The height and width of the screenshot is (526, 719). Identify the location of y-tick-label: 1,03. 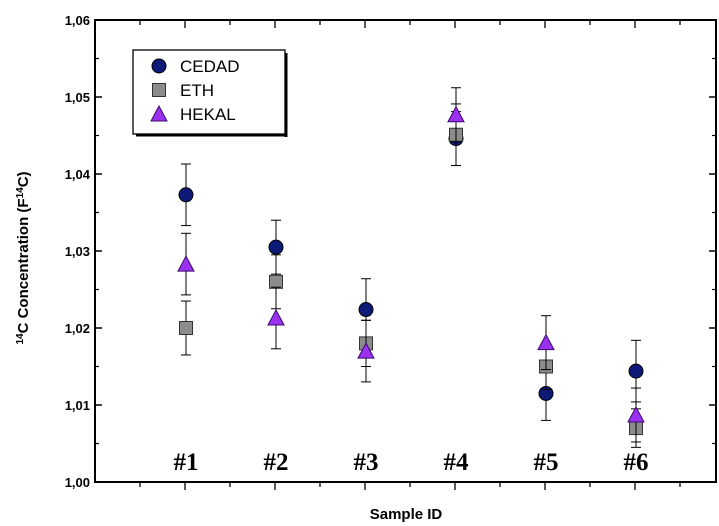
(77, 251).